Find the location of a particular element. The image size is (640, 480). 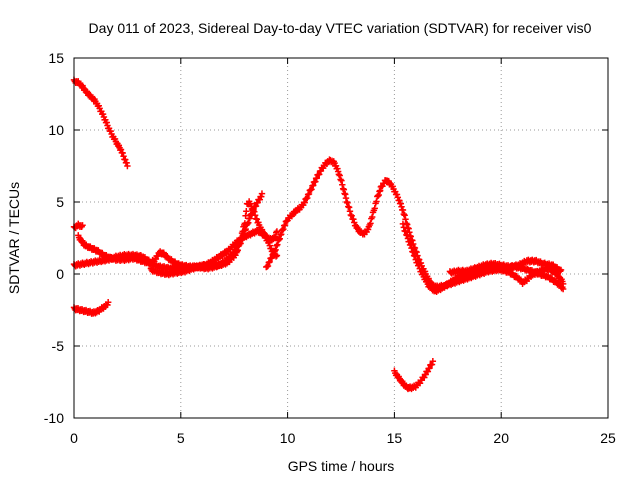

y-tick-label: 0 is located at coordinates (60, 274).